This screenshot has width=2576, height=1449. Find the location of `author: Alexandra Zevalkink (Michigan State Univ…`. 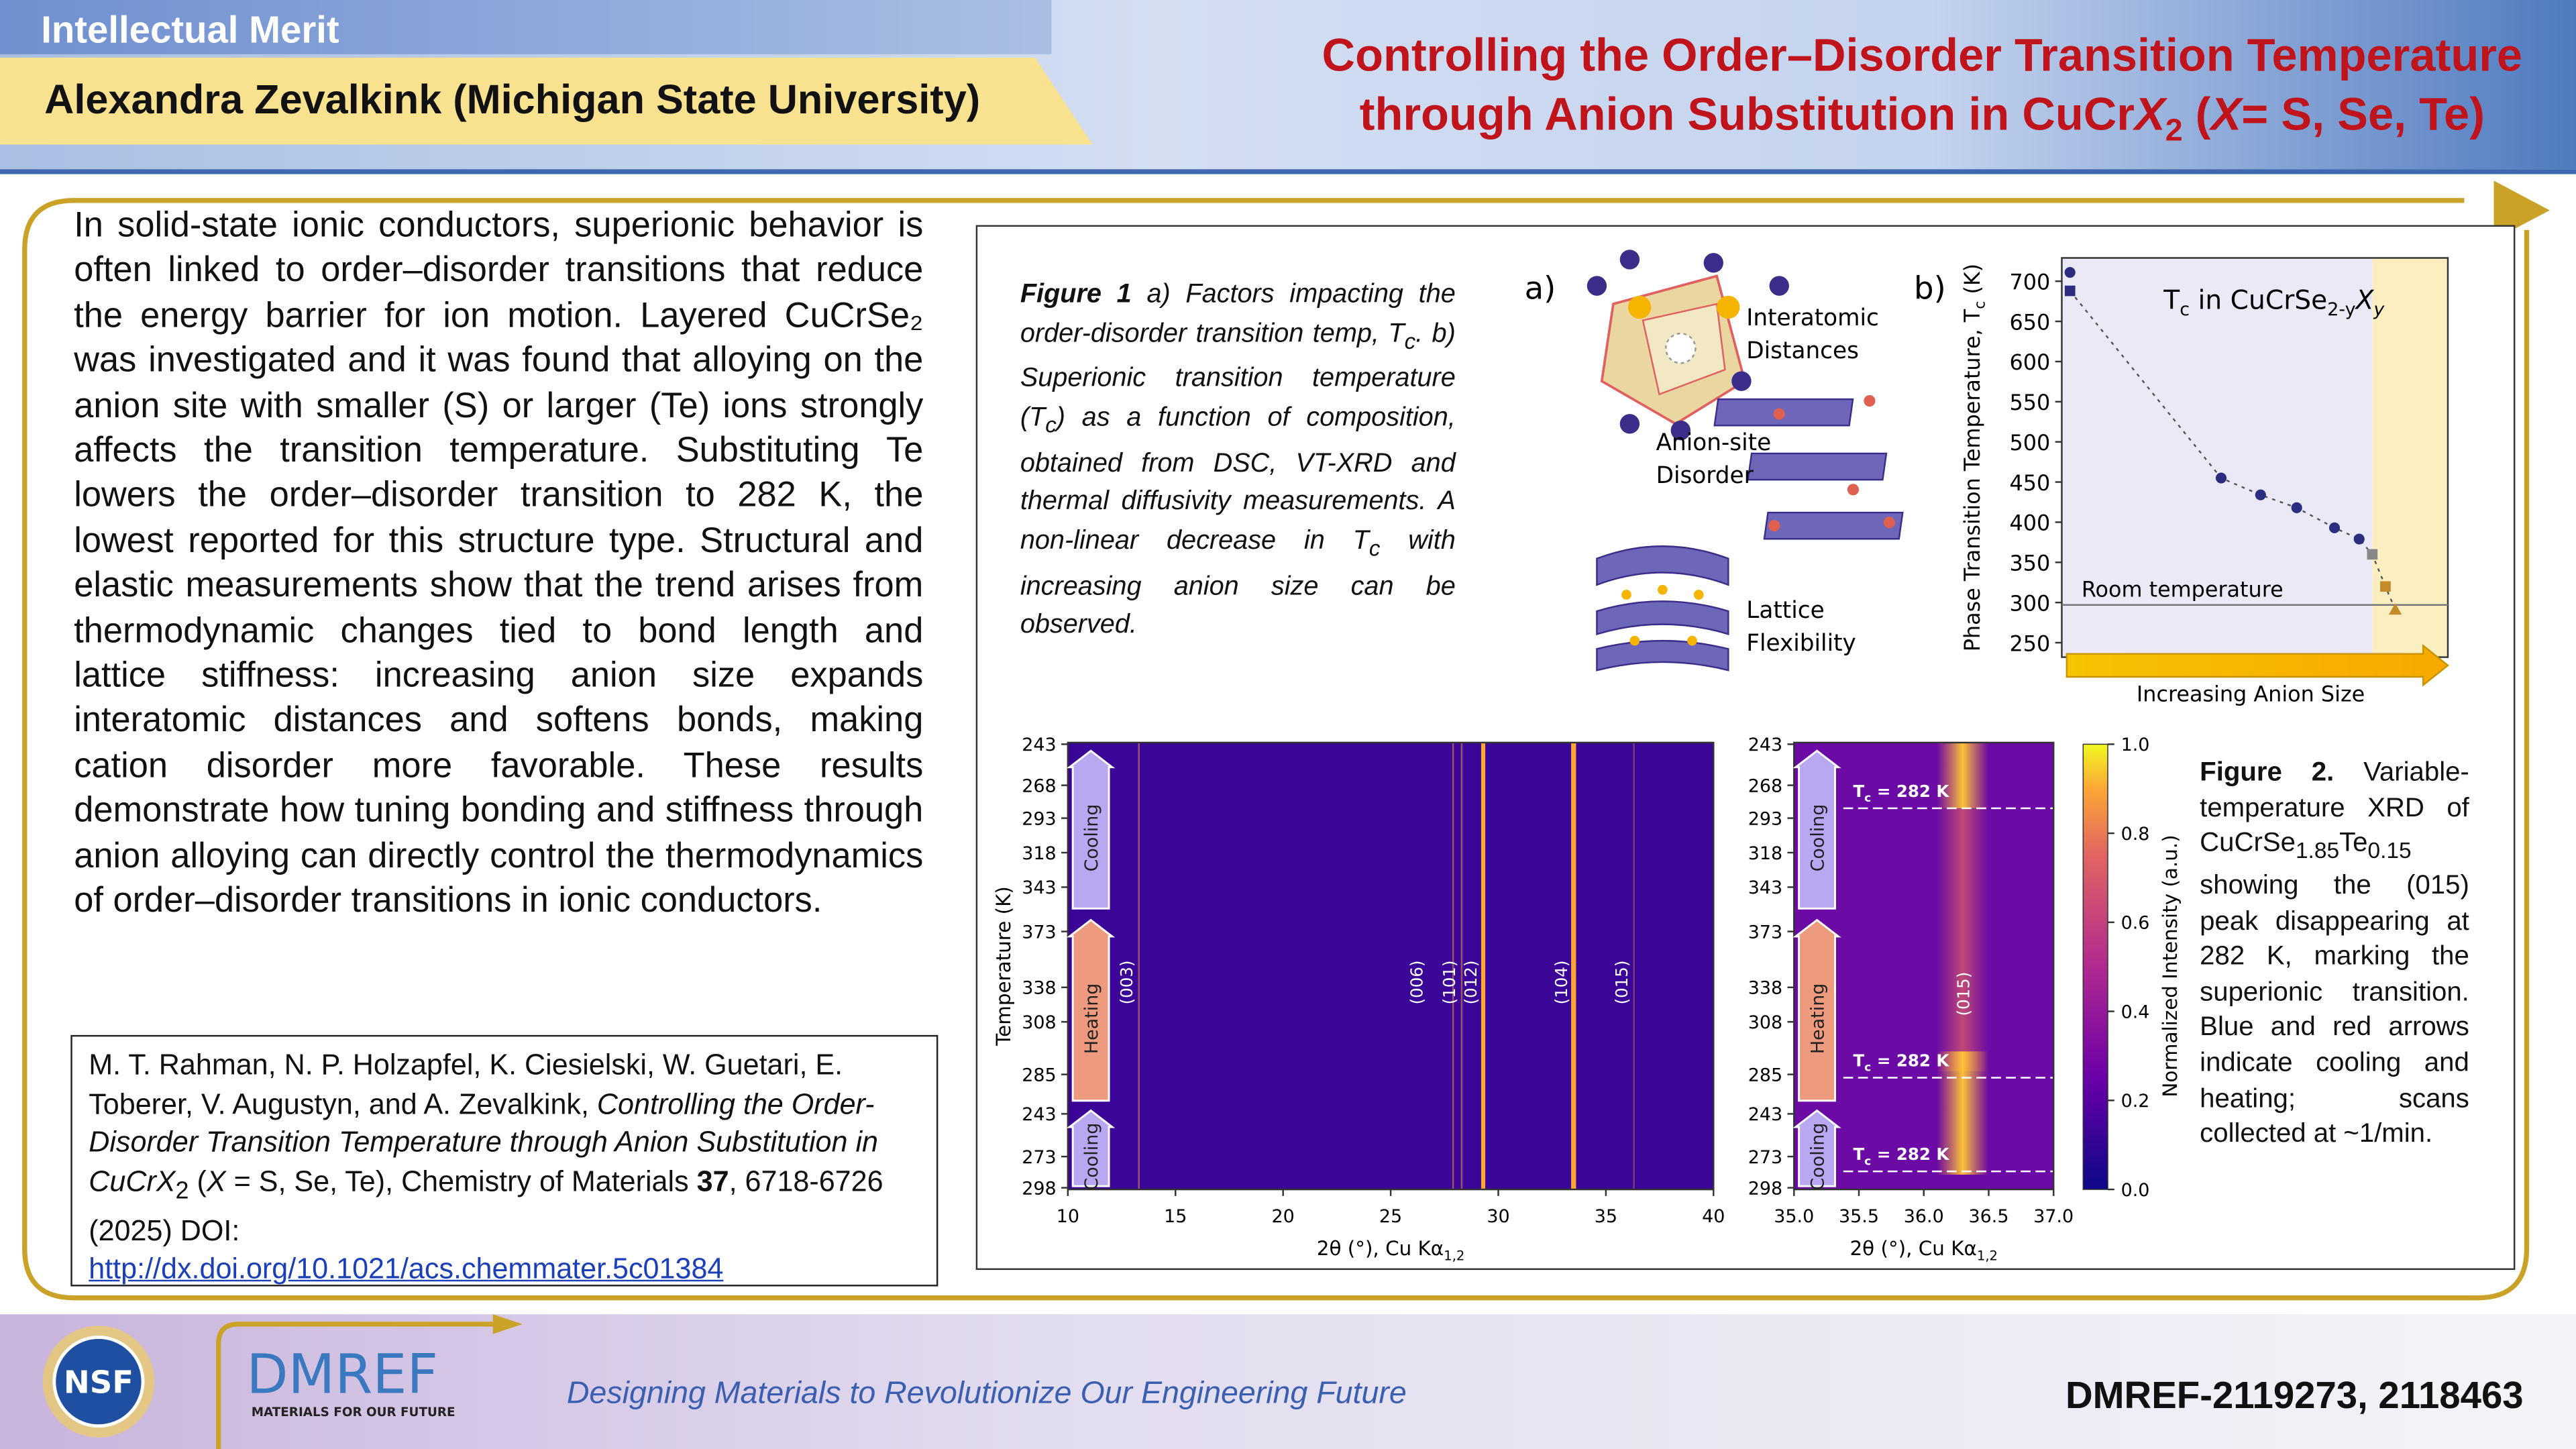

author: Alexandra Zevalkink (Michigan State Univ… is located at coordinates (546, 101).